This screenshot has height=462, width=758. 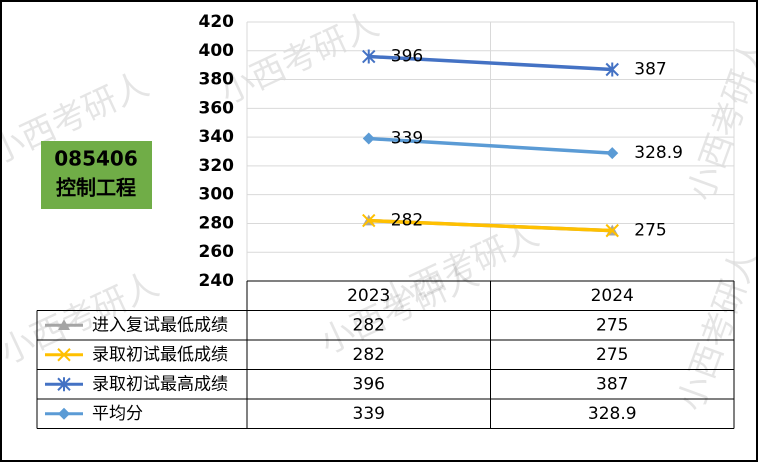 I want to click on data-label: 328.9, so click(x=658, y=153).